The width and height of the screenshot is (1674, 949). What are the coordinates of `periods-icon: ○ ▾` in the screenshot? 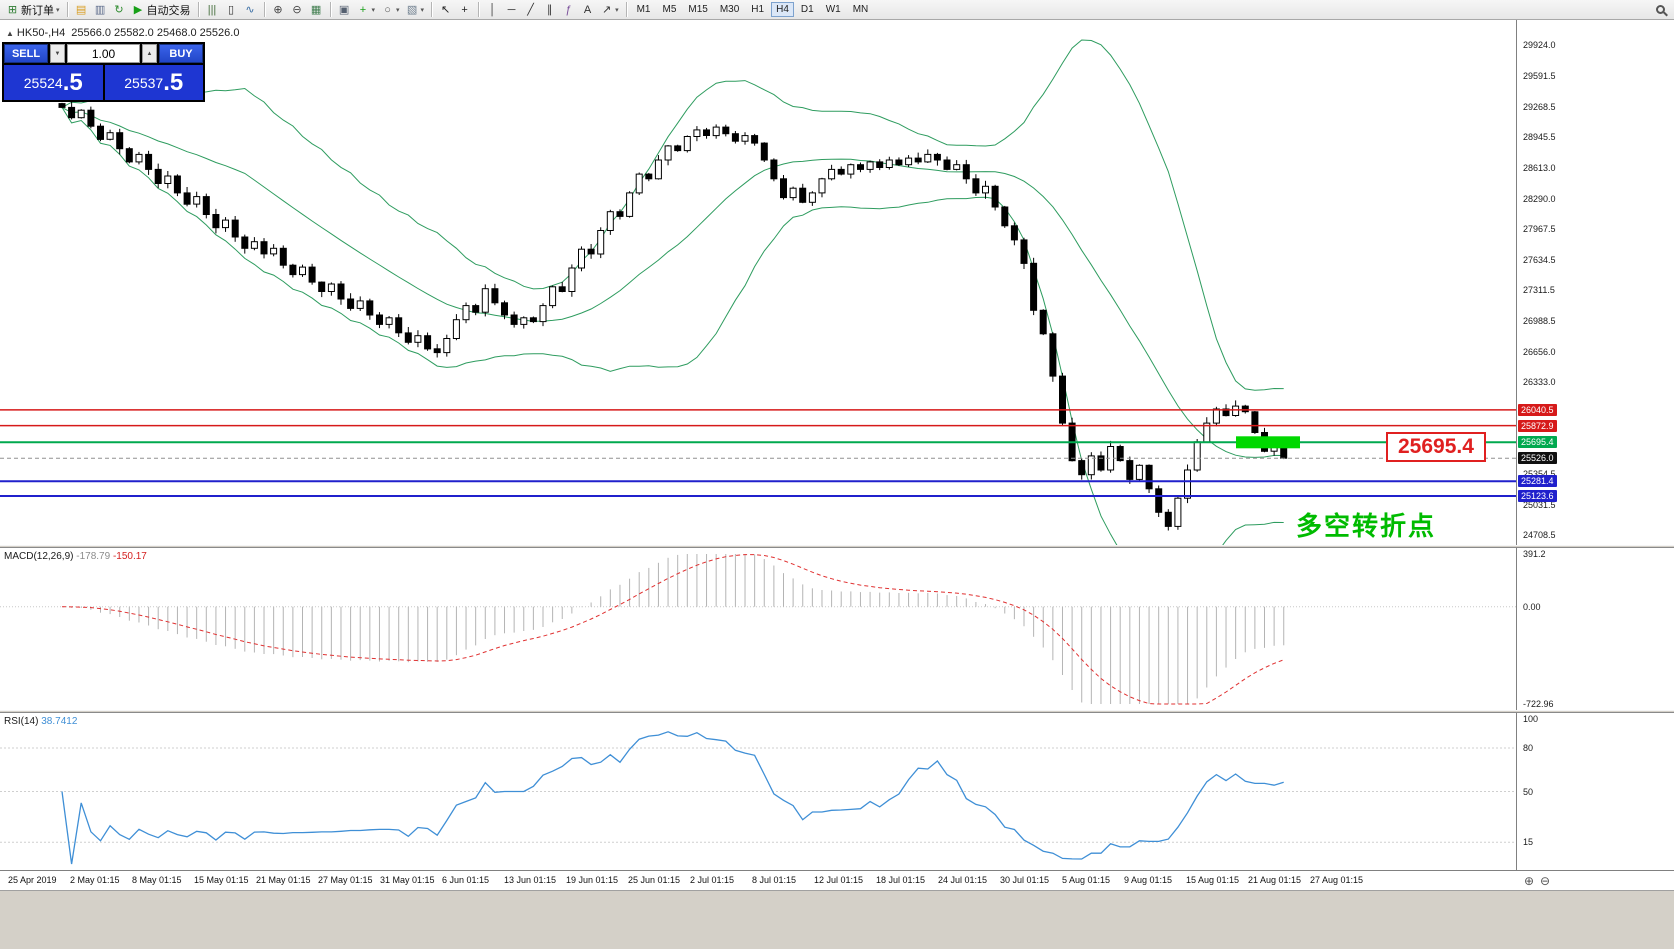 It's located at (390, 10).